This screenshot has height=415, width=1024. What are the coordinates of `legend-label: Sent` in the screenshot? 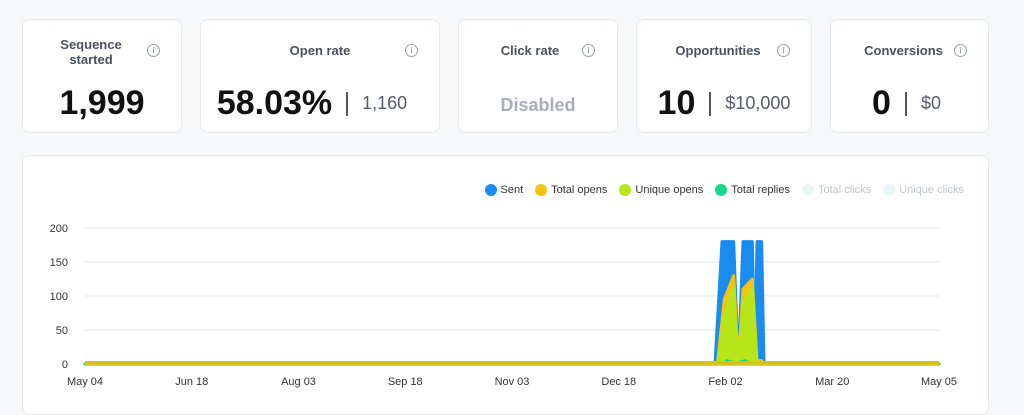 It's located at (512, 190).